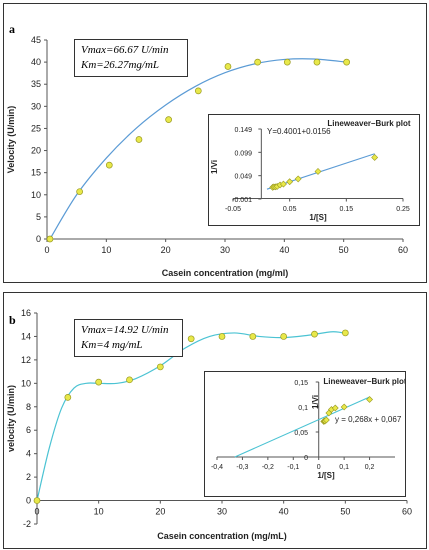 The height and width of the screenshot is (550, 429). What do you see at coordinates (11, 140) in the screenshot?
I see `chart-a-y-axis-label: Velocity (U/min)` at bounding box center [11, 140].